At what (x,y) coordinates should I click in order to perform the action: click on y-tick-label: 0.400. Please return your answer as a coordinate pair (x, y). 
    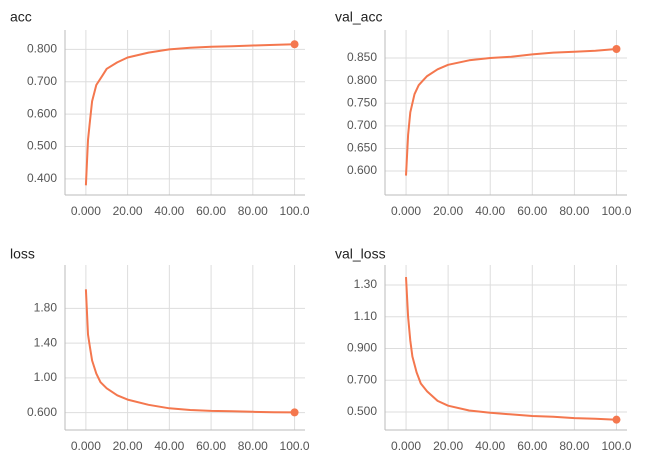
    Looking at the image, I should click on (42, 178).